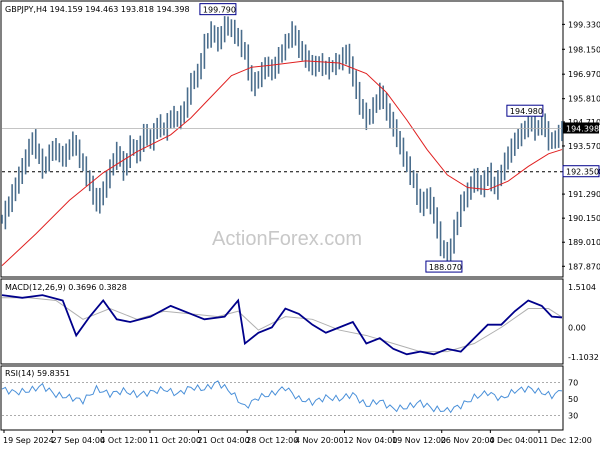 This screenshot has height=450, width=600. Describe the element at coordinates (584, 242) in the screenshot. I see `price-tick-label: 189.010` at that location.